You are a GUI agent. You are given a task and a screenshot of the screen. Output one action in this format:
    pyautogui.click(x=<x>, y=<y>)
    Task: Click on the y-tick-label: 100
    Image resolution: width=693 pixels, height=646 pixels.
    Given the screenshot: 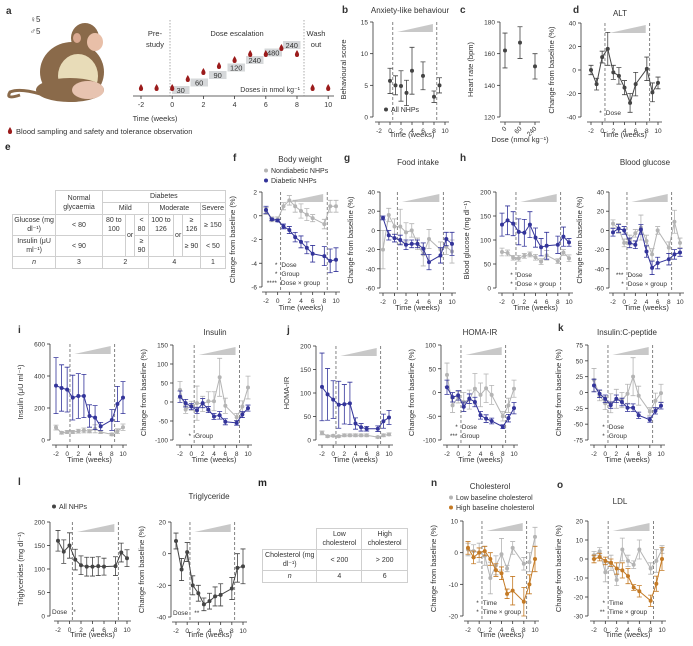 What is the action you would take?
    pyautogui.click(x=485, y=241)
    